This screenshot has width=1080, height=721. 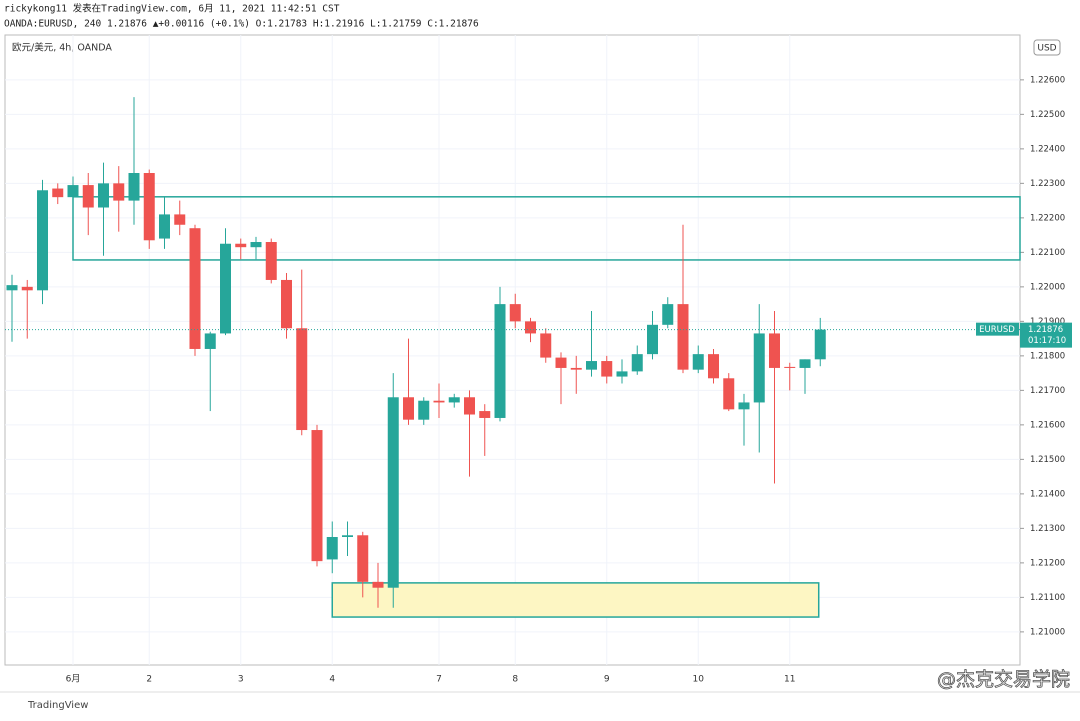 What do you see at coordinates (1047, 598) in the screenshot?
I see `y-tick-label: 1.21100` at bounding box center [1047, 598].